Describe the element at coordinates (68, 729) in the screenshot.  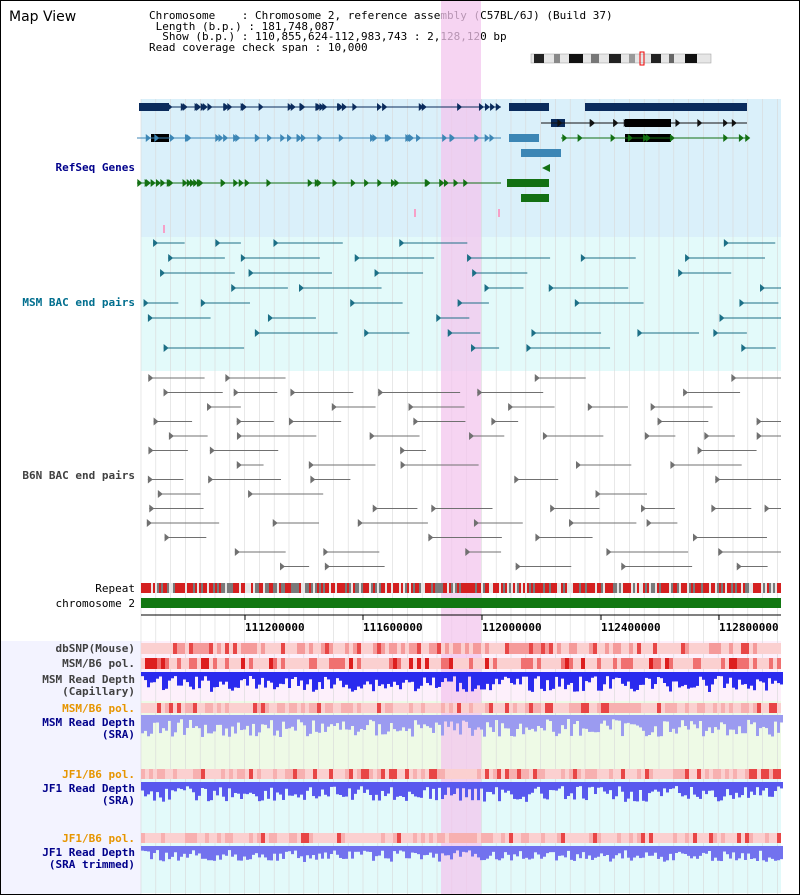
I see `track-label-msm-depth-sra: MSM Read Depth (SRA)` at that location.